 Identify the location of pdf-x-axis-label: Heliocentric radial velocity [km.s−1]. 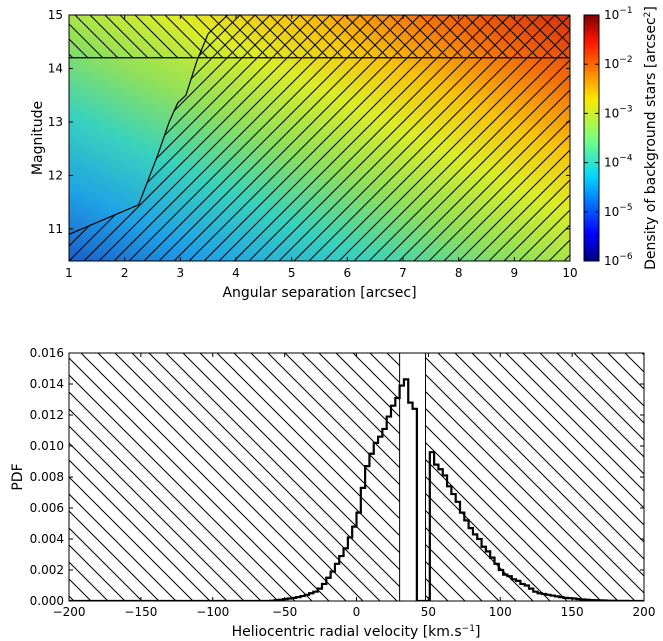
(356, 632).